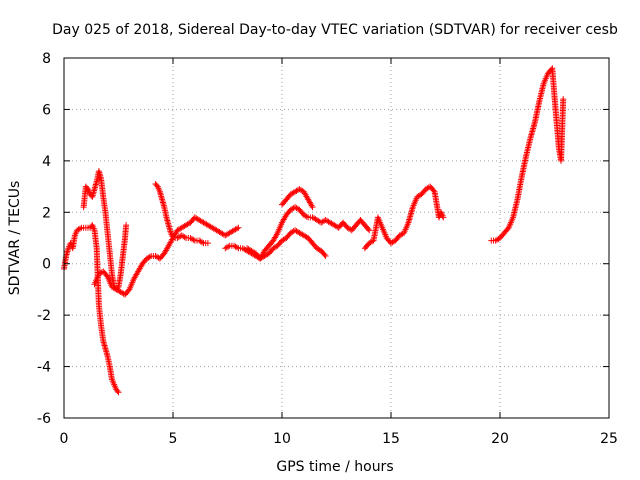  Describe the element at coordinates (46, 265) in the screenshot. I see `y-tick-label: 0` at that location.